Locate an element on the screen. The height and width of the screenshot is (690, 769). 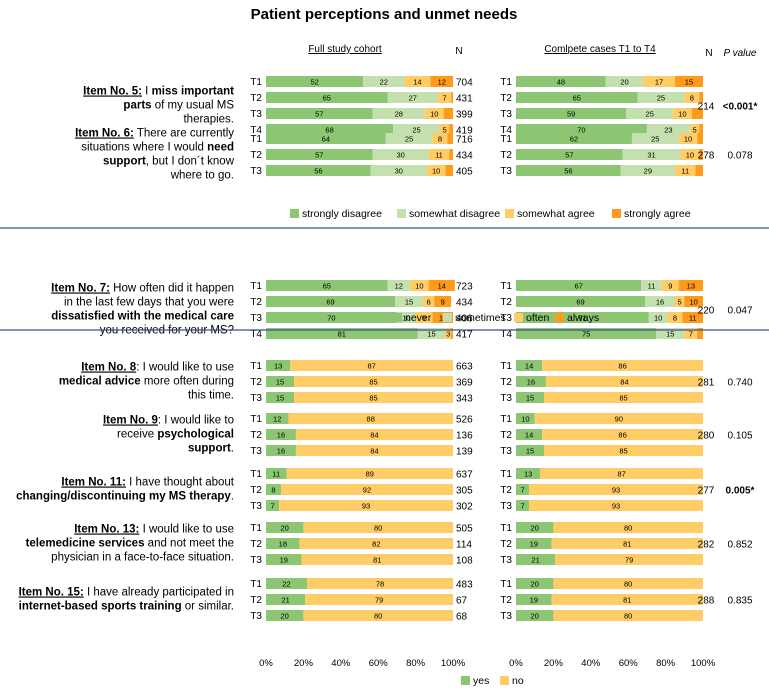
legend-label: yes is located at coordinates (481, 681).